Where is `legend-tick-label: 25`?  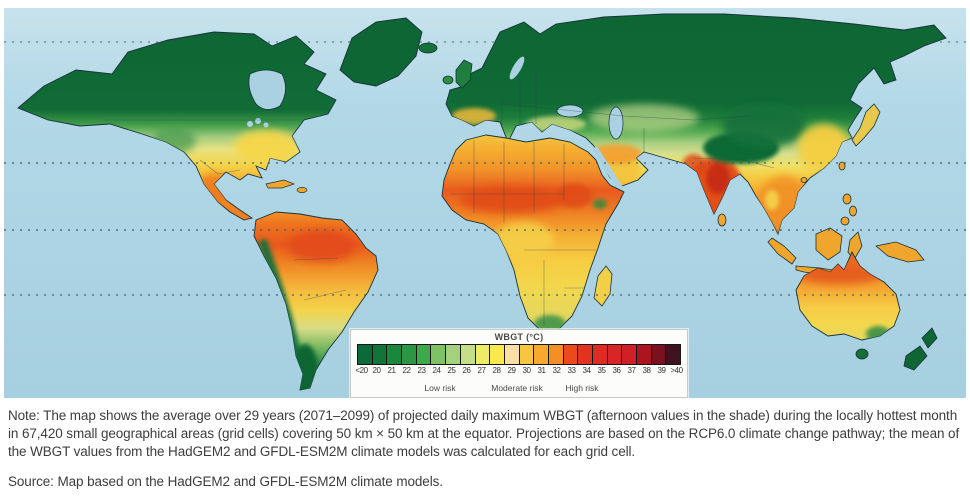 legend-tick-label: 25 is located at coordinates (451, 370).